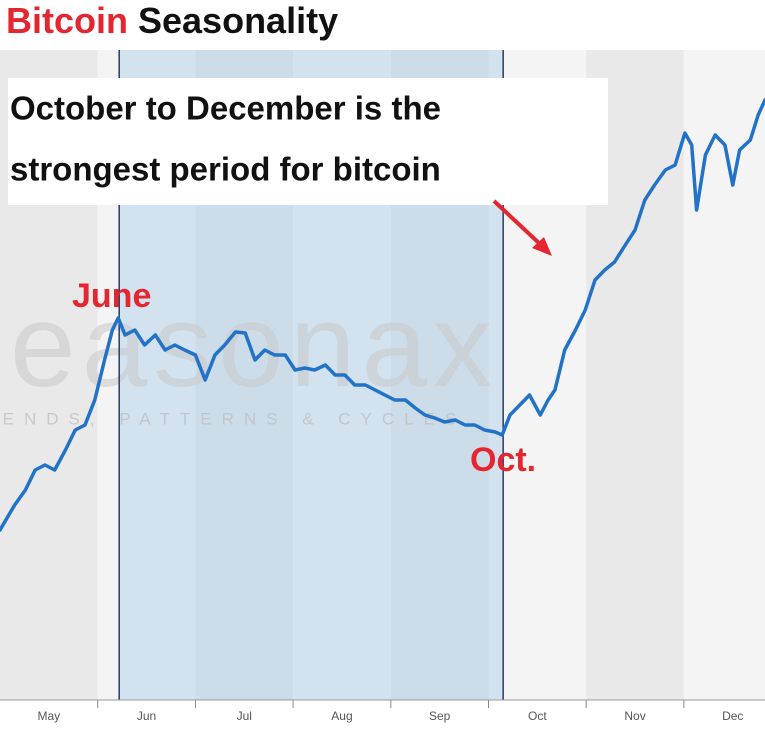  Describe the element at coordinates (249, 346) in the screenshot. I see `watermark-text: seasonax` at that location.